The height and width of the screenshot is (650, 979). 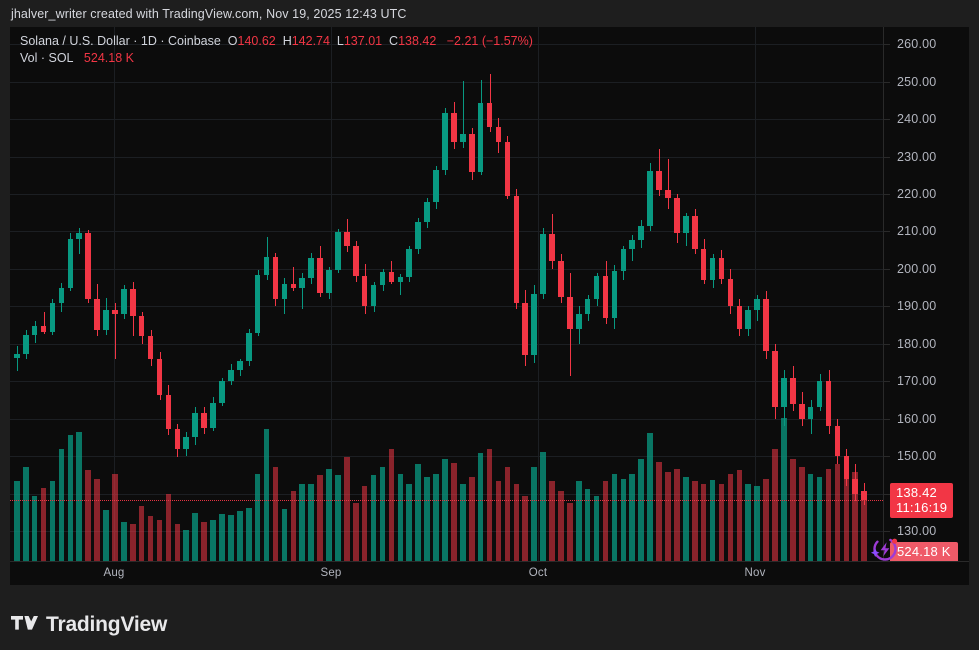 What do you see at coordinates (917, 306) in the screenshot?
I see `price-axis-label: 190.00` at bounding box center [917, 306].